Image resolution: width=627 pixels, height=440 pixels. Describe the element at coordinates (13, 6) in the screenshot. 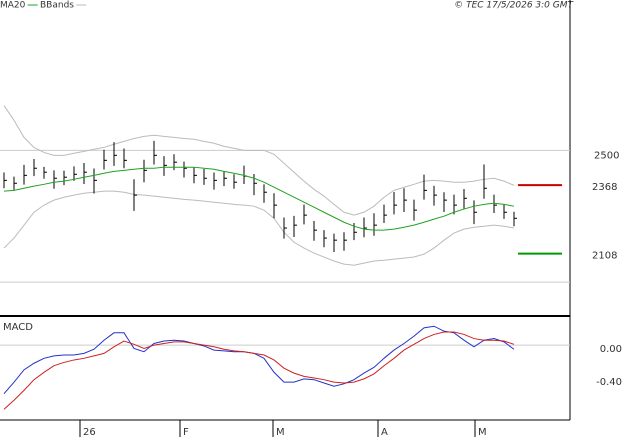

I see `legend-label: MA20` at that location.